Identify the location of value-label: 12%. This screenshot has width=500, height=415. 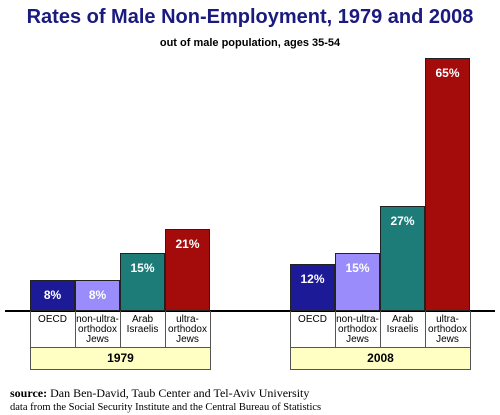
(312, 279).